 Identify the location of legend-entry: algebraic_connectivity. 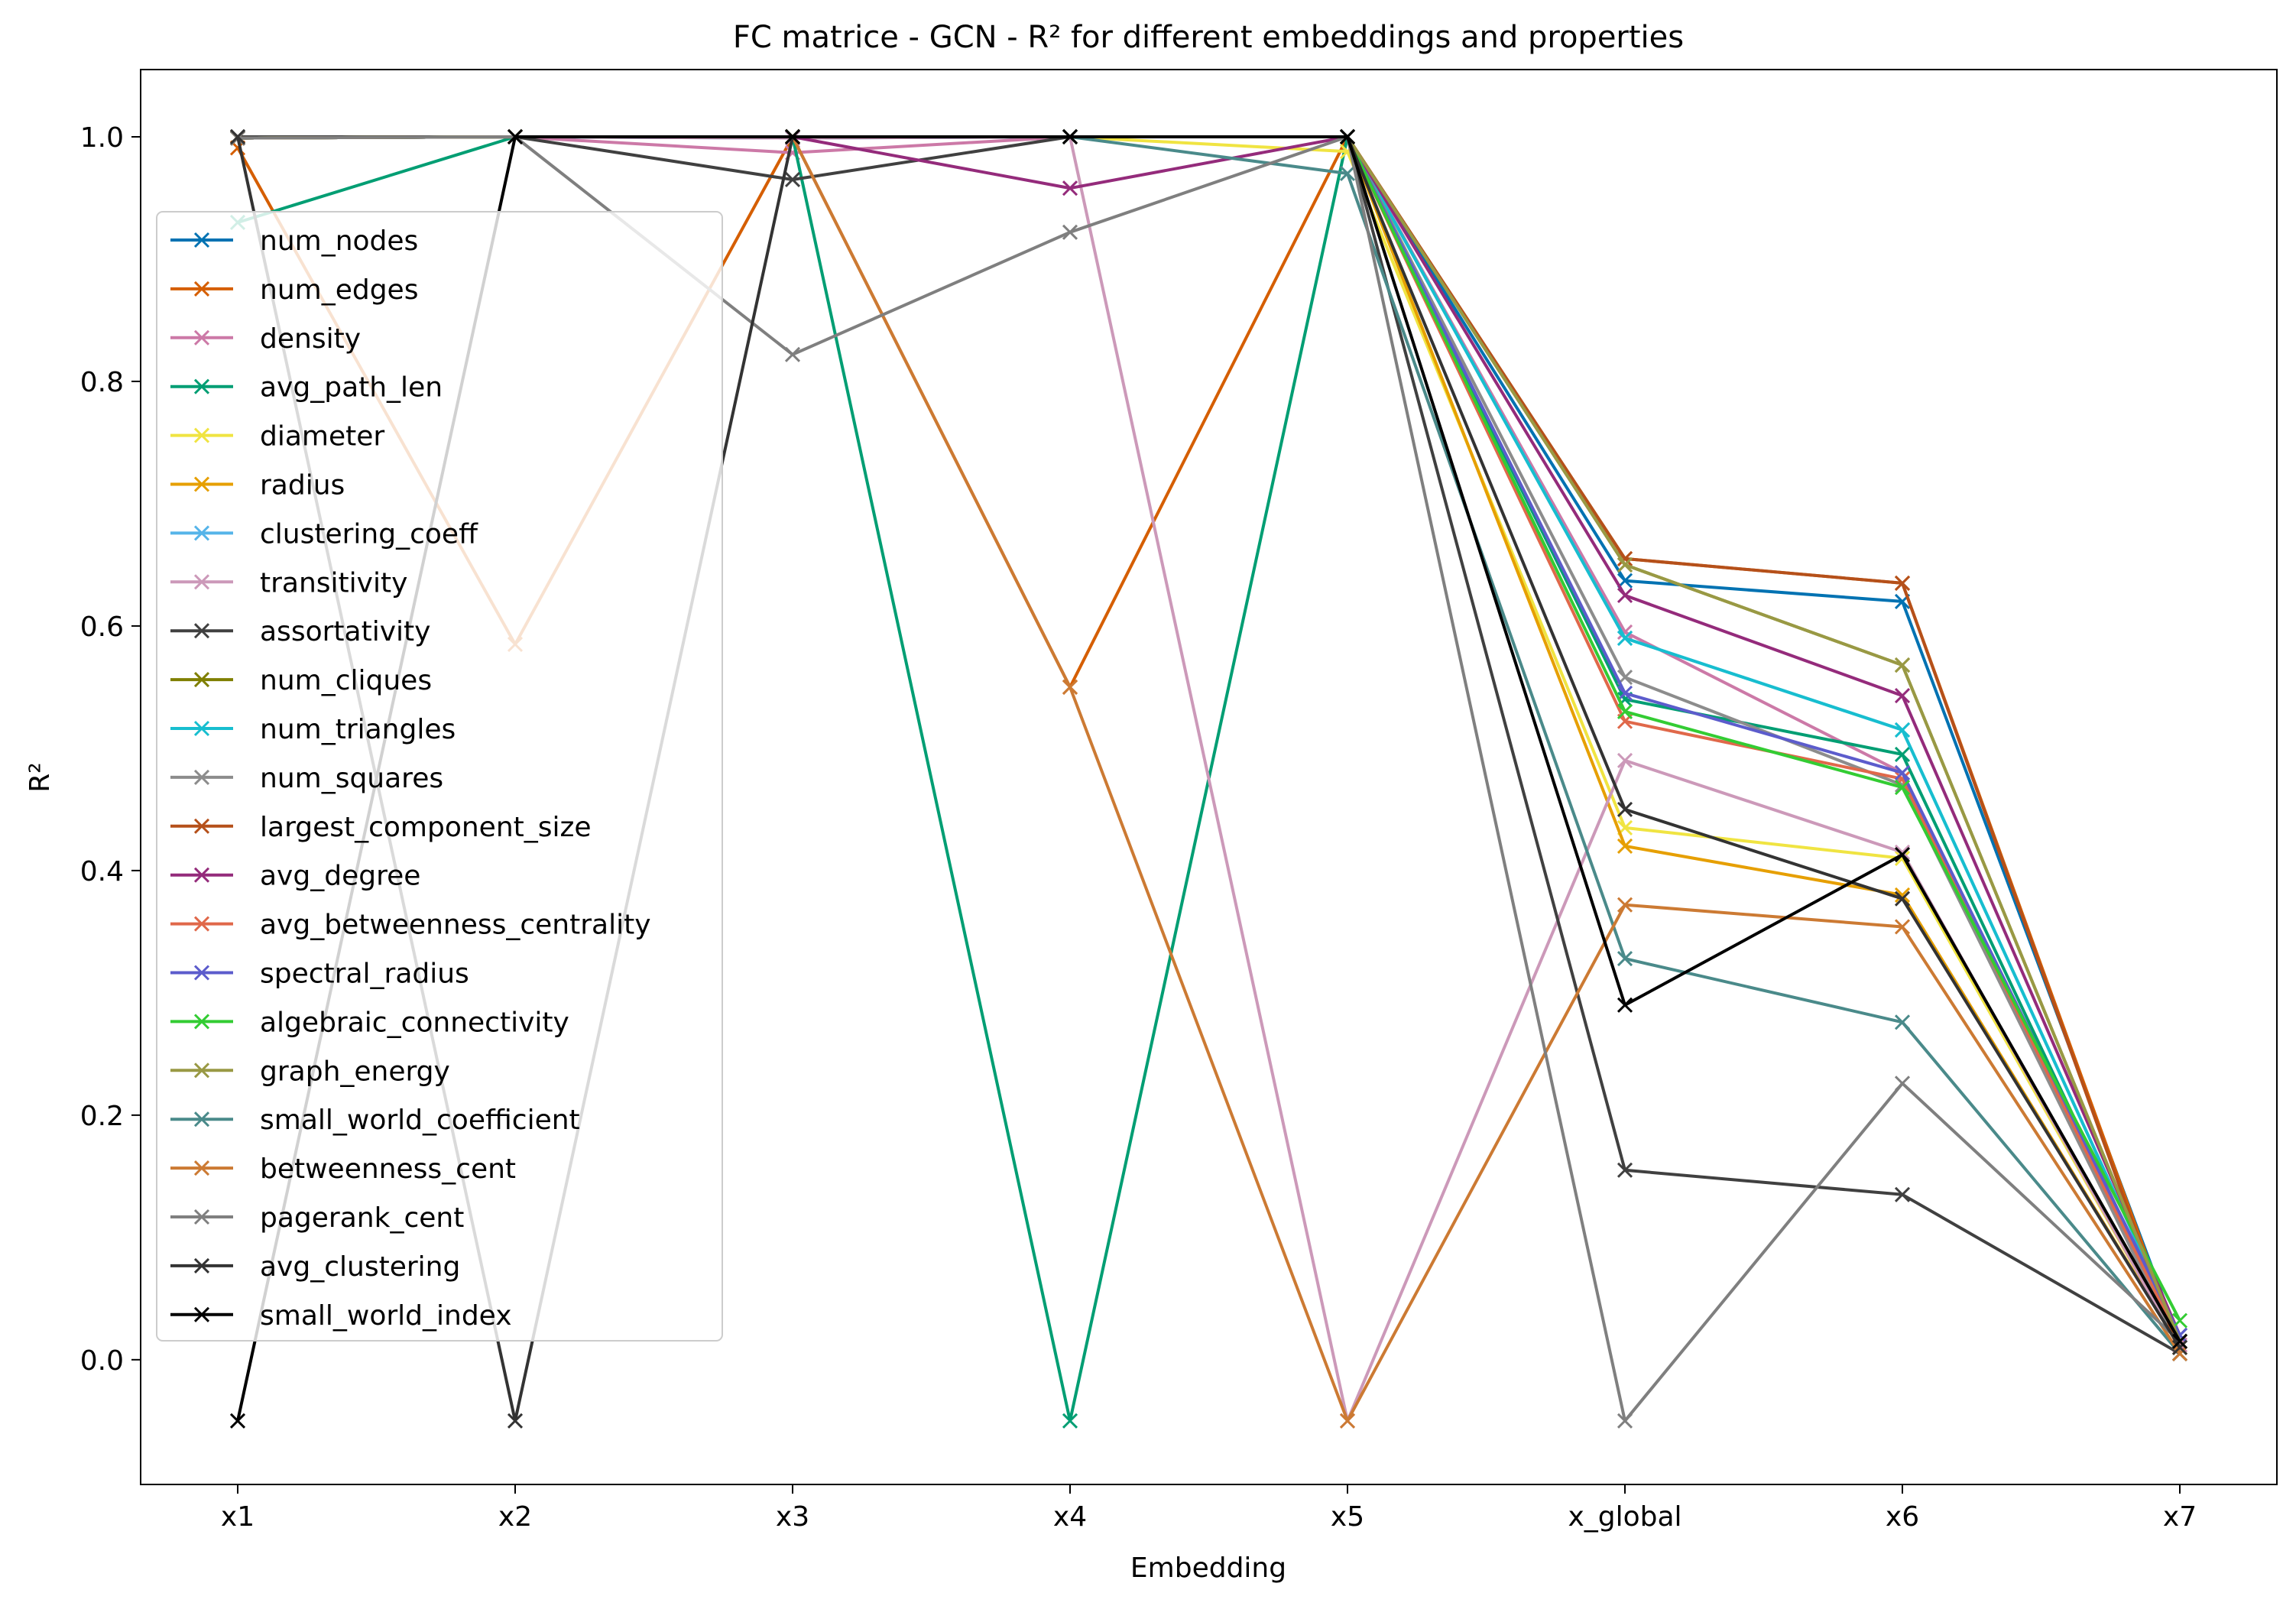
(369, 1022).